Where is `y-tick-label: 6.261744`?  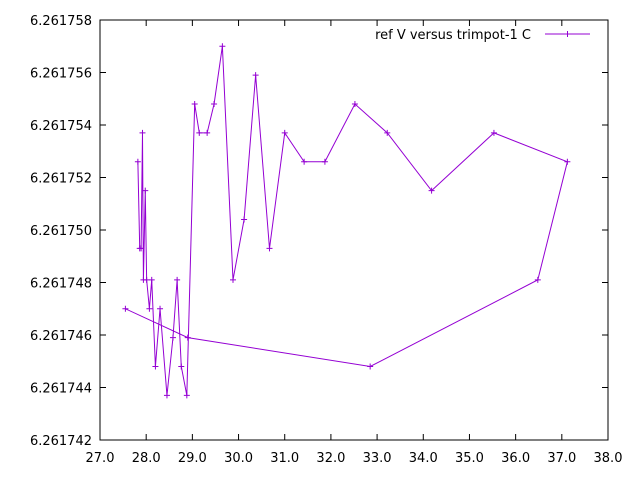
y-tick-label: 6.261744 is located at coordinates (61, 389).